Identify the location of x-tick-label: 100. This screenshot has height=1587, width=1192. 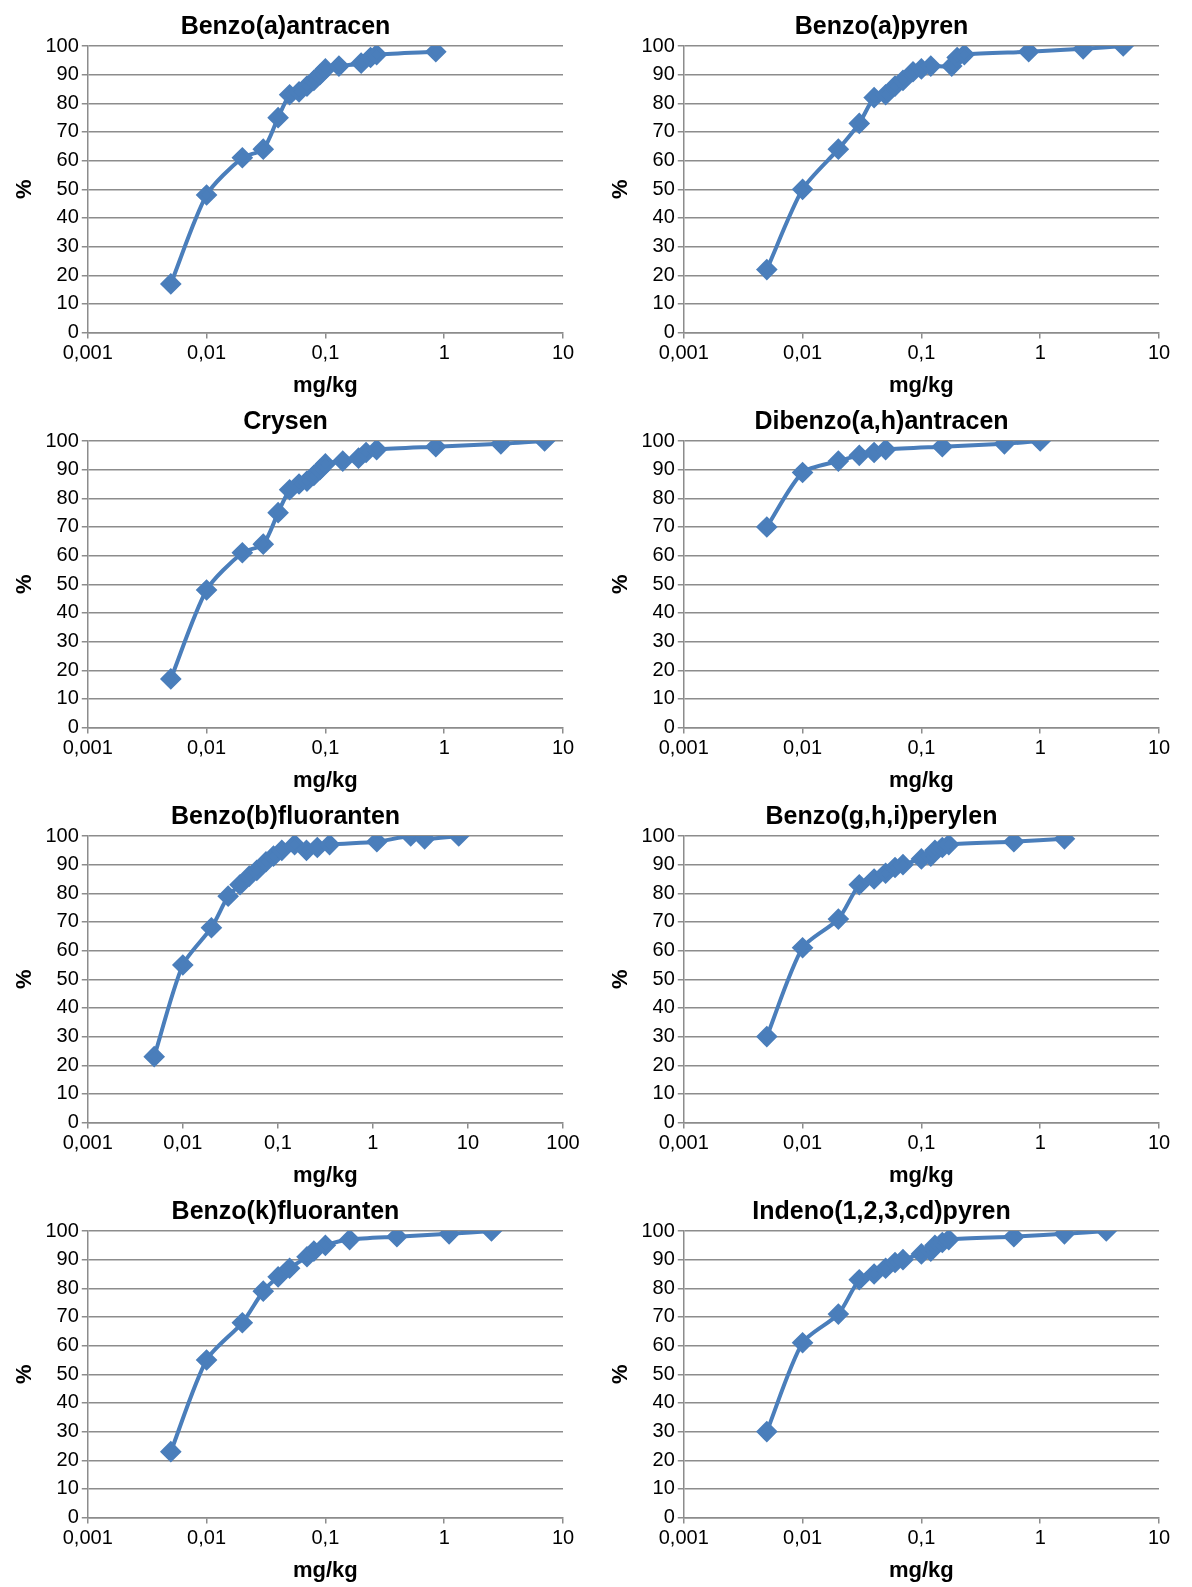
(563, 1142).